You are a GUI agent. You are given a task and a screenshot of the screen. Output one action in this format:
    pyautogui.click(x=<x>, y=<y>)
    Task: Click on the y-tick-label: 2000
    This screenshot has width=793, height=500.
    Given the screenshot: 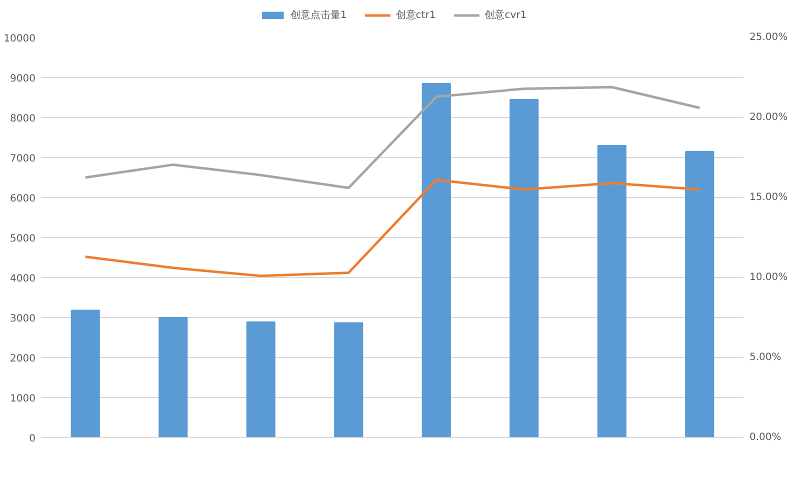 What is the action you would take?
    pyautogui.click(x=23, y=359)
    